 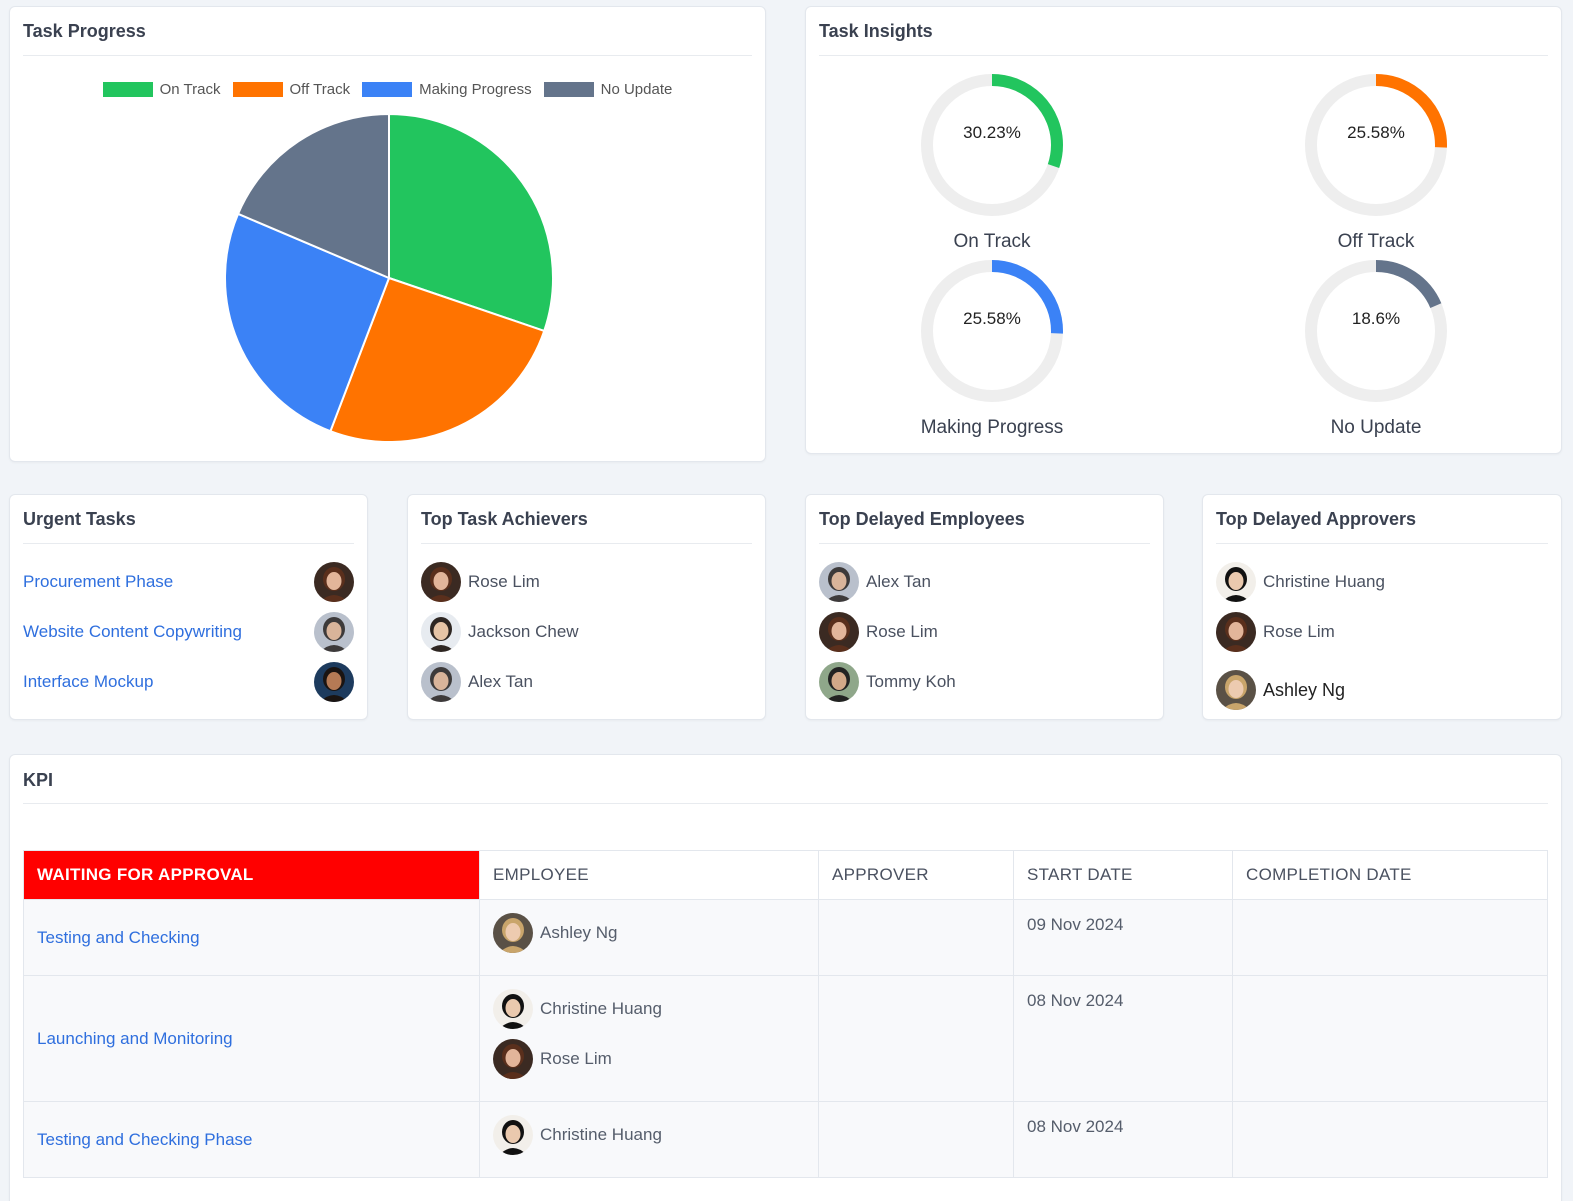 I want to click on employee-name: Ashley Ng, so click(x=579, y=932).